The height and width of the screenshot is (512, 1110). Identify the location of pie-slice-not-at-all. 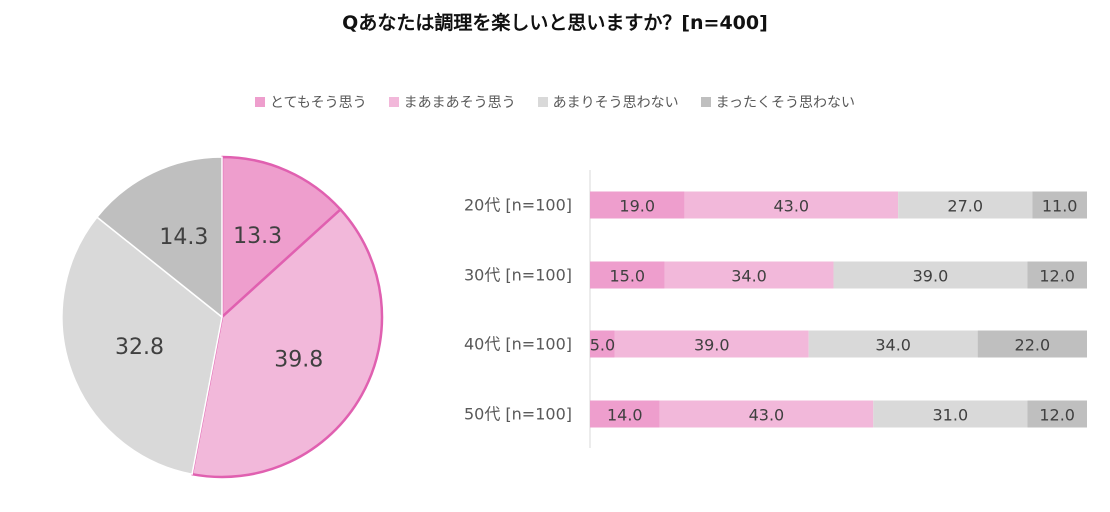
(159, 237).